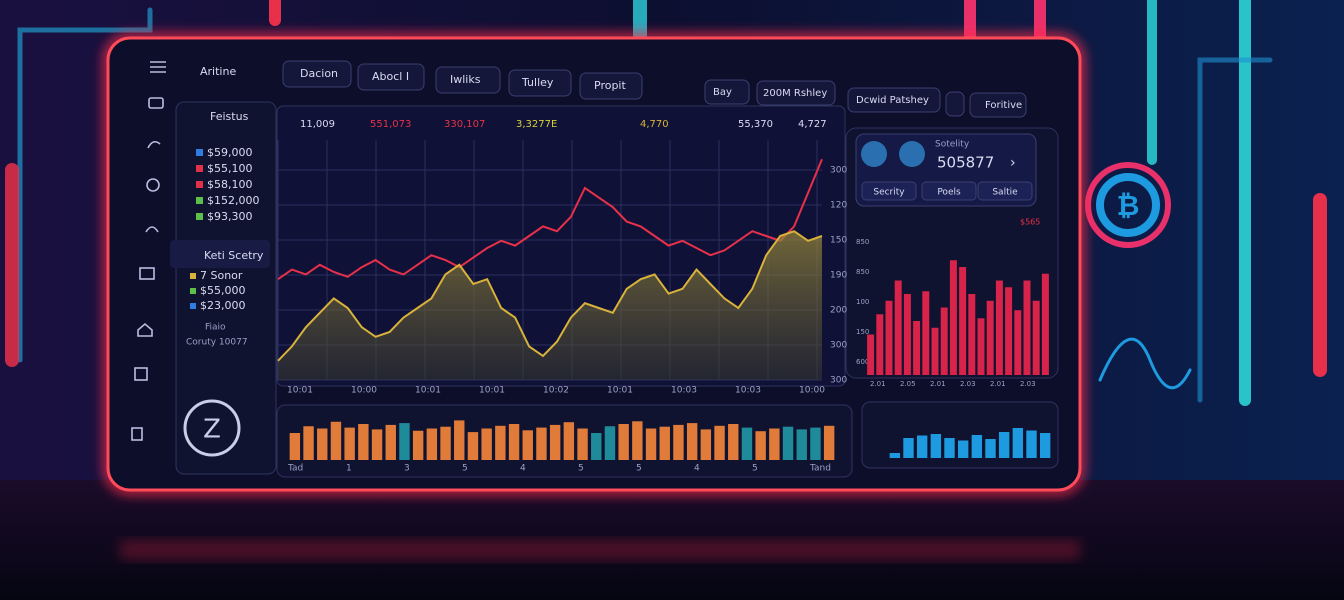 This screenshot has width=1344, height=600. I want to click on tab: Abocl I, so click(390, 76).